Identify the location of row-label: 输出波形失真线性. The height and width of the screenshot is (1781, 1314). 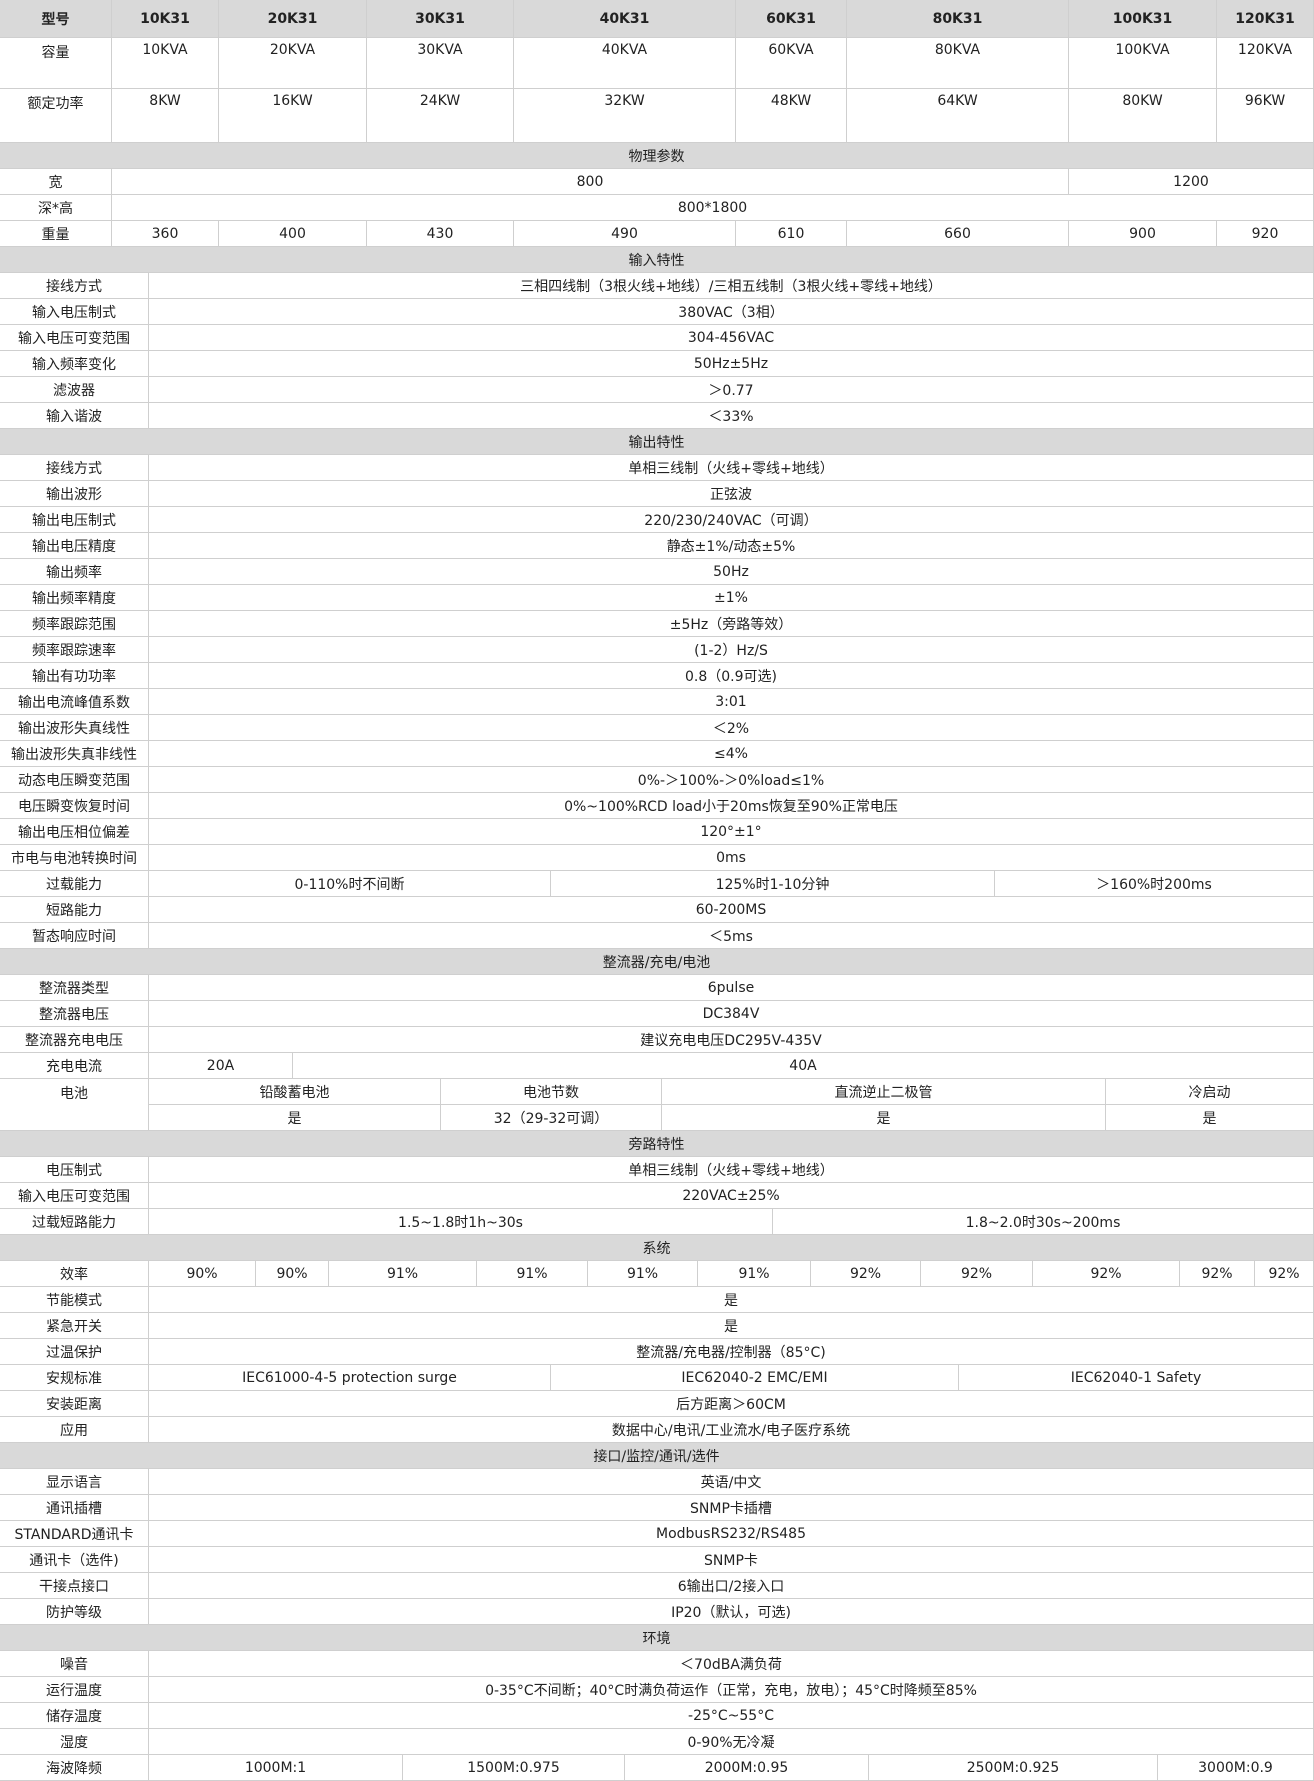
(74, 728).